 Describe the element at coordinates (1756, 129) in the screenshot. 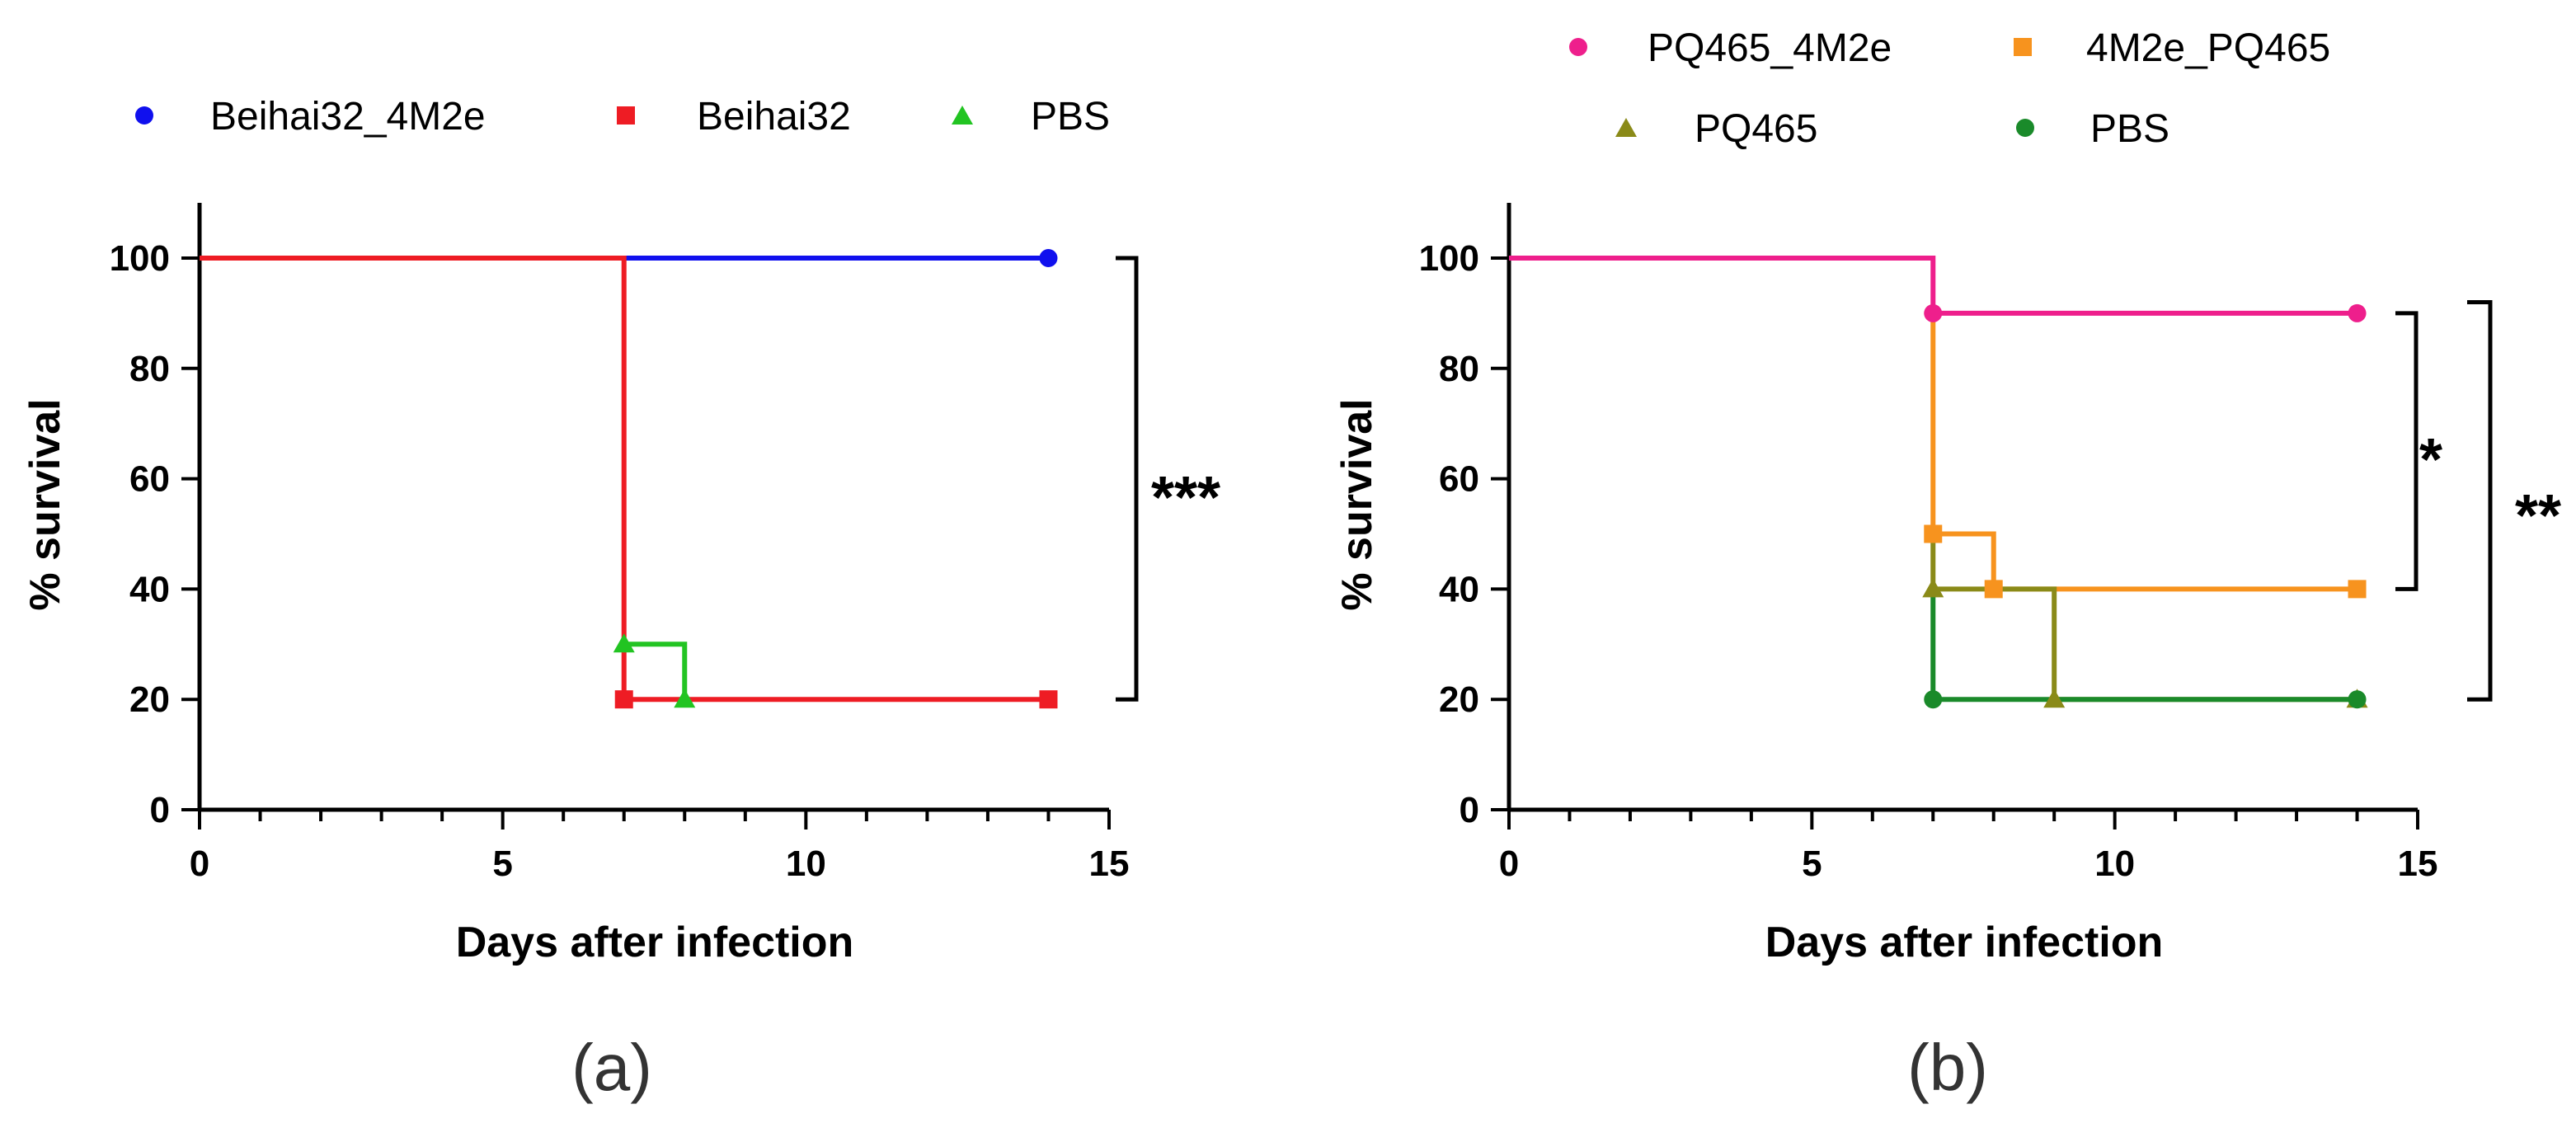

I see `legend-label: PQ465` at that location.